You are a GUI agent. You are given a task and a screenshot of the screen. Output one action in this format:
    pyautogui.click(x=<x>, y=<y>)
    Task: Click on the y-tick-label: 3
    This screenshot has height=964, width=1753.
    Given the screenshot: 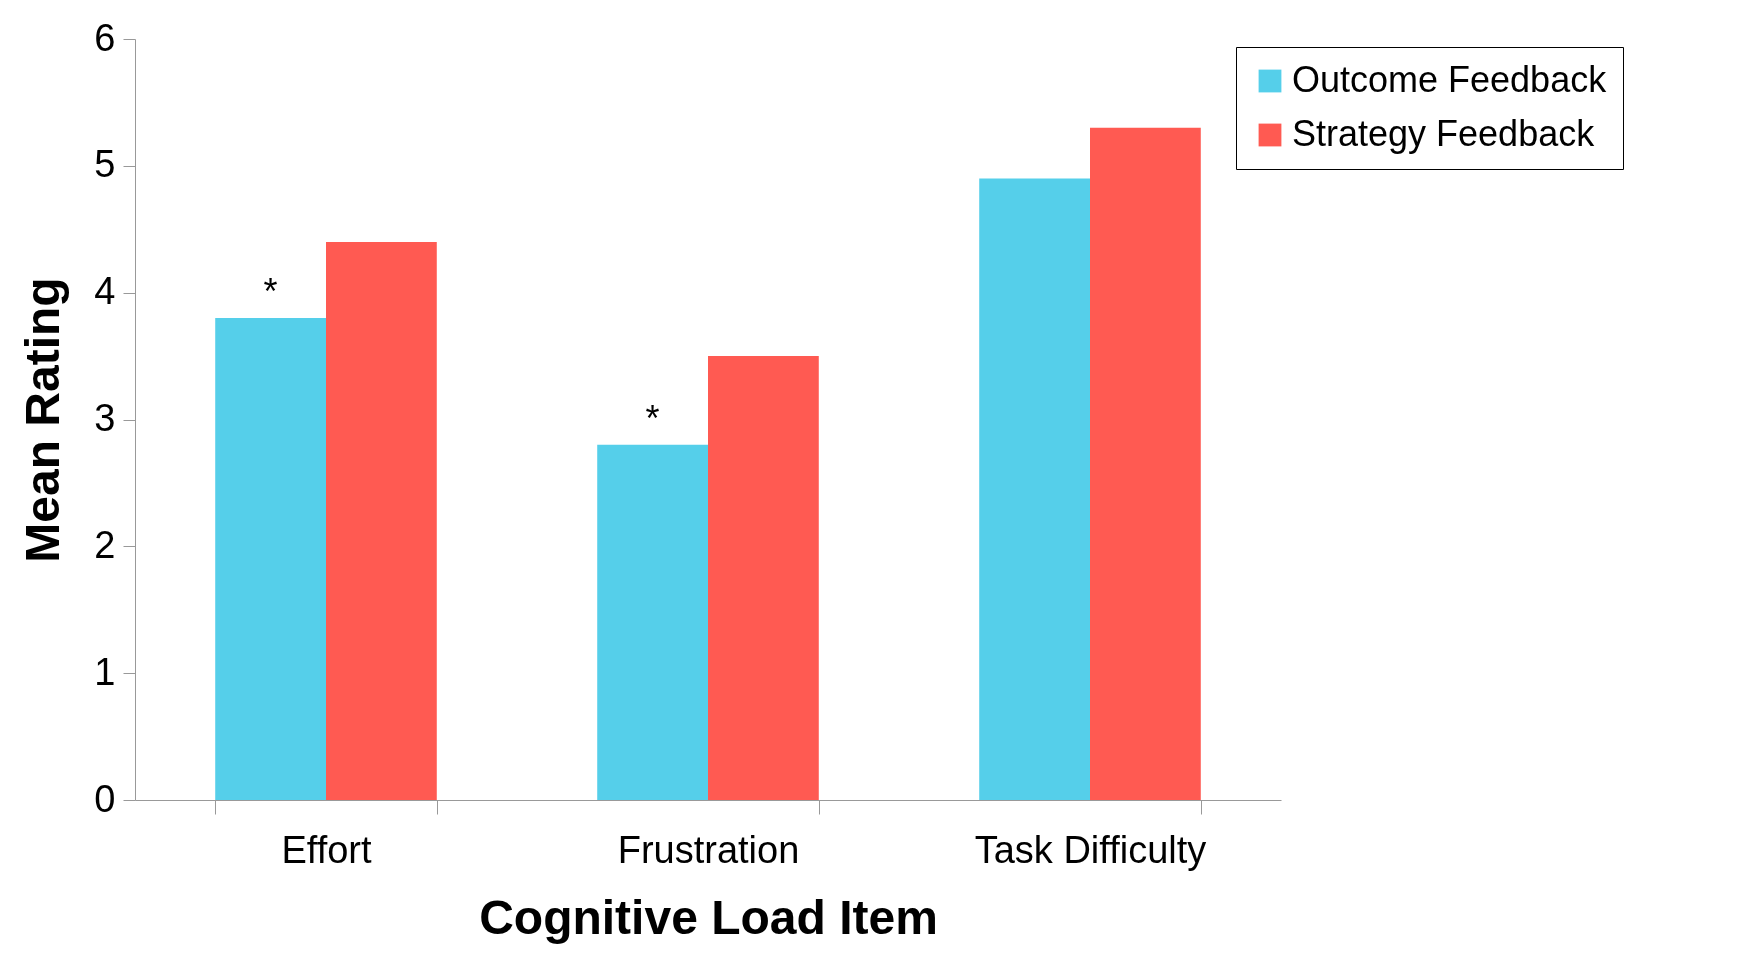 What is the action you would take?
    pyautogui.click(x=105, y=418)
    